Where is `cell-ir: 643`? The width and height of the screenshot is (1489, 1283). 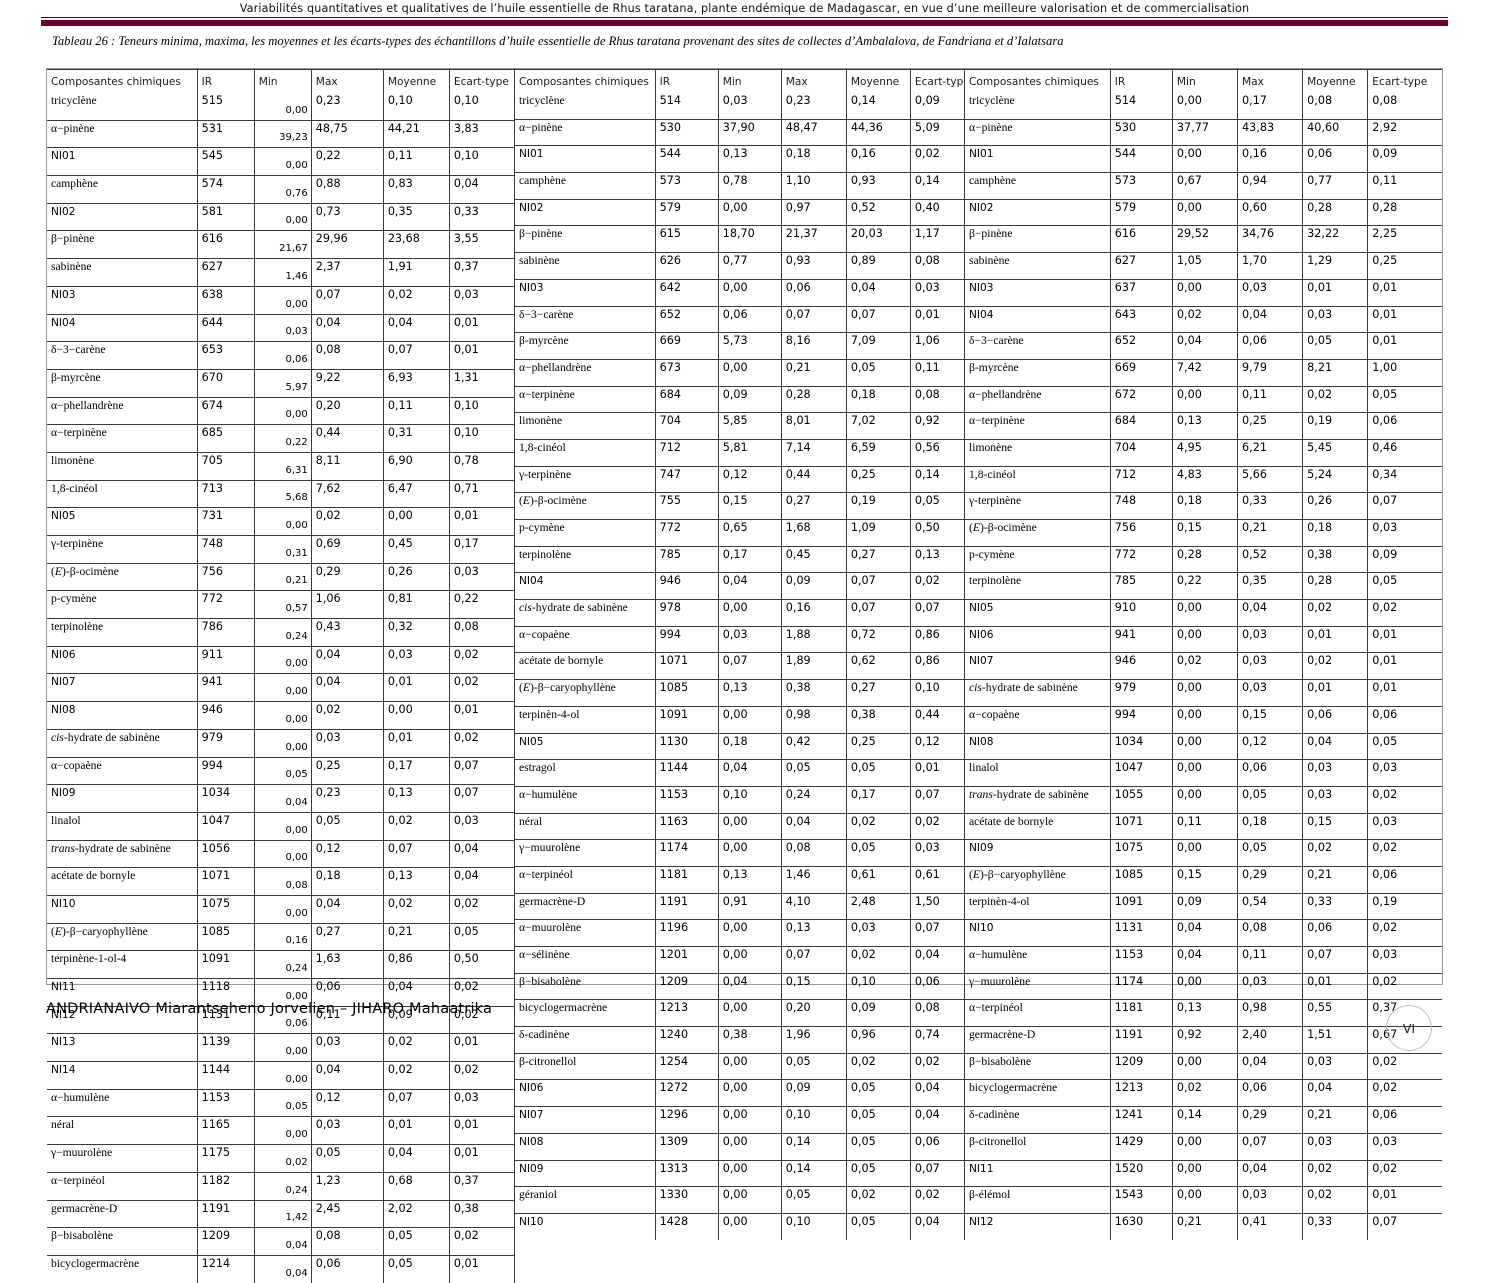
cell-ir: 643 is located at coordinates (1141, 320).